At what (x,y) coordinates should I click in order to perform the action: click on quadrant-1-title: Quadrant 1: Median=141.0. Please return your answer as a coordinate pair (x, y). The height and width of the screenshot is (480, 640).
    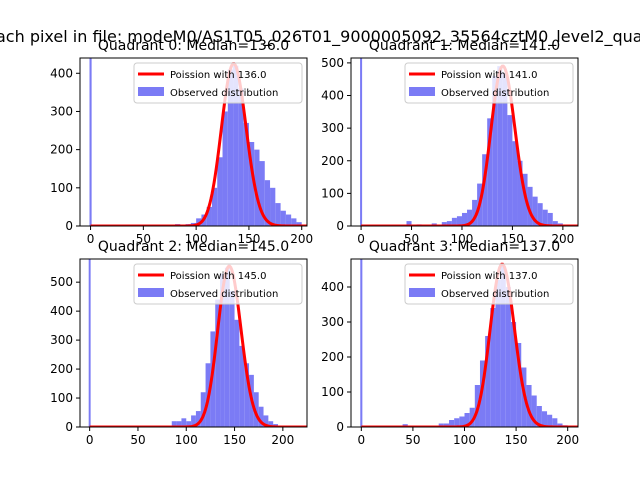
    Looking at the image, I should click on (464, 46).